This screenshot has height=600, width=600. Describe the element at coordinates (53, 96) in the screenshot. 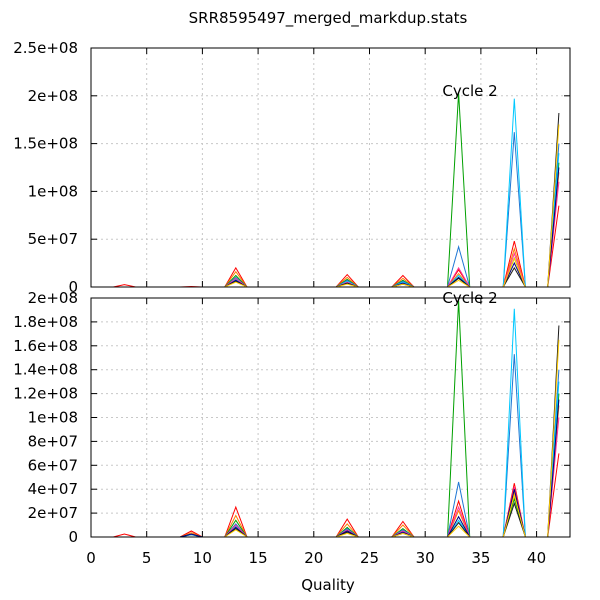

I see `top-y-tick-label: 2e+08` at that location.